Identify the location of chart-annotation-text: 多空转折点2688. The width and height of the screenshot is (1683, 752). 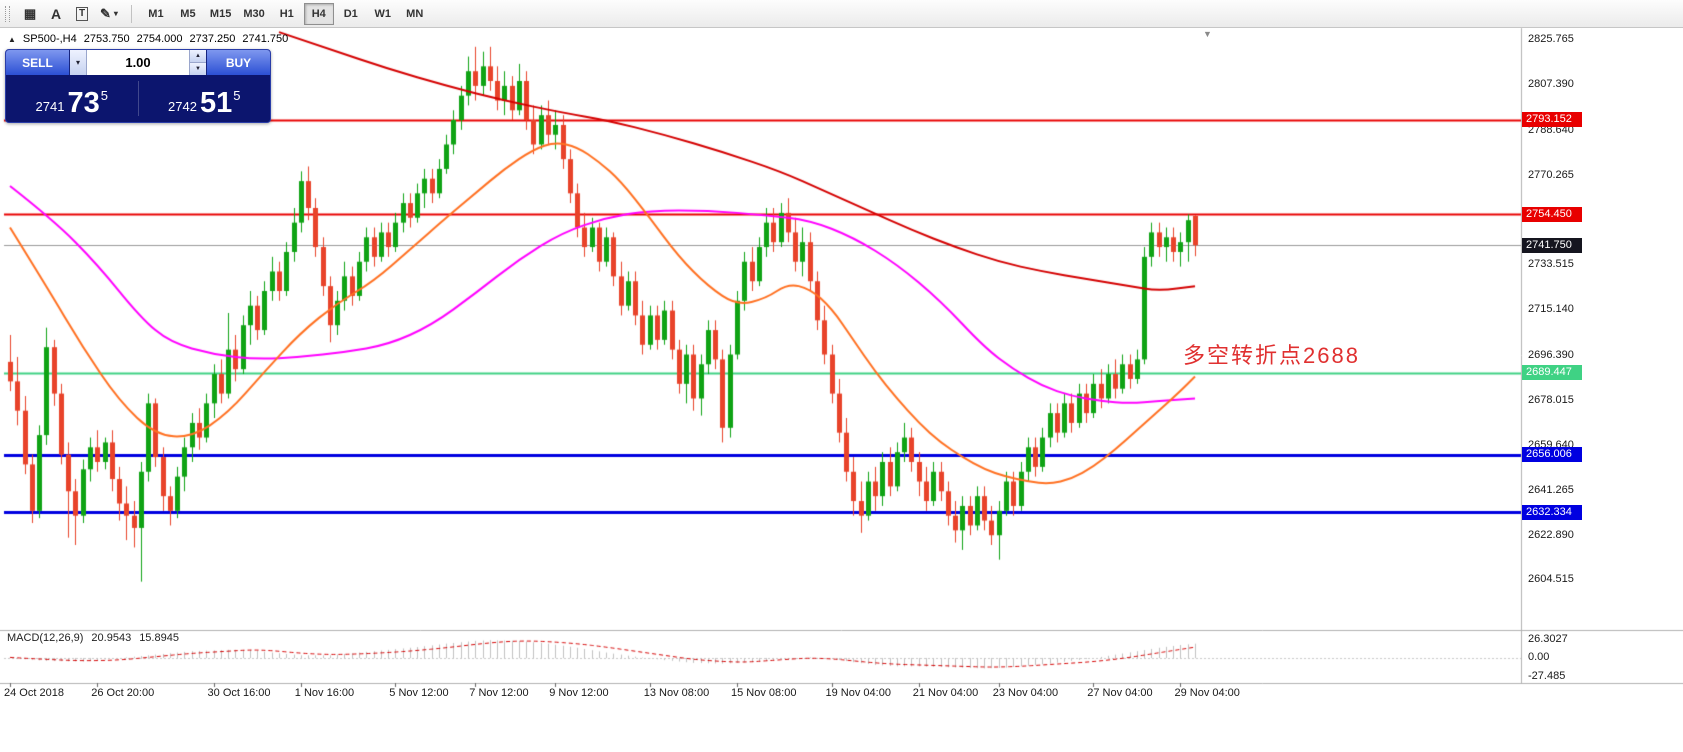
(1271, 355).